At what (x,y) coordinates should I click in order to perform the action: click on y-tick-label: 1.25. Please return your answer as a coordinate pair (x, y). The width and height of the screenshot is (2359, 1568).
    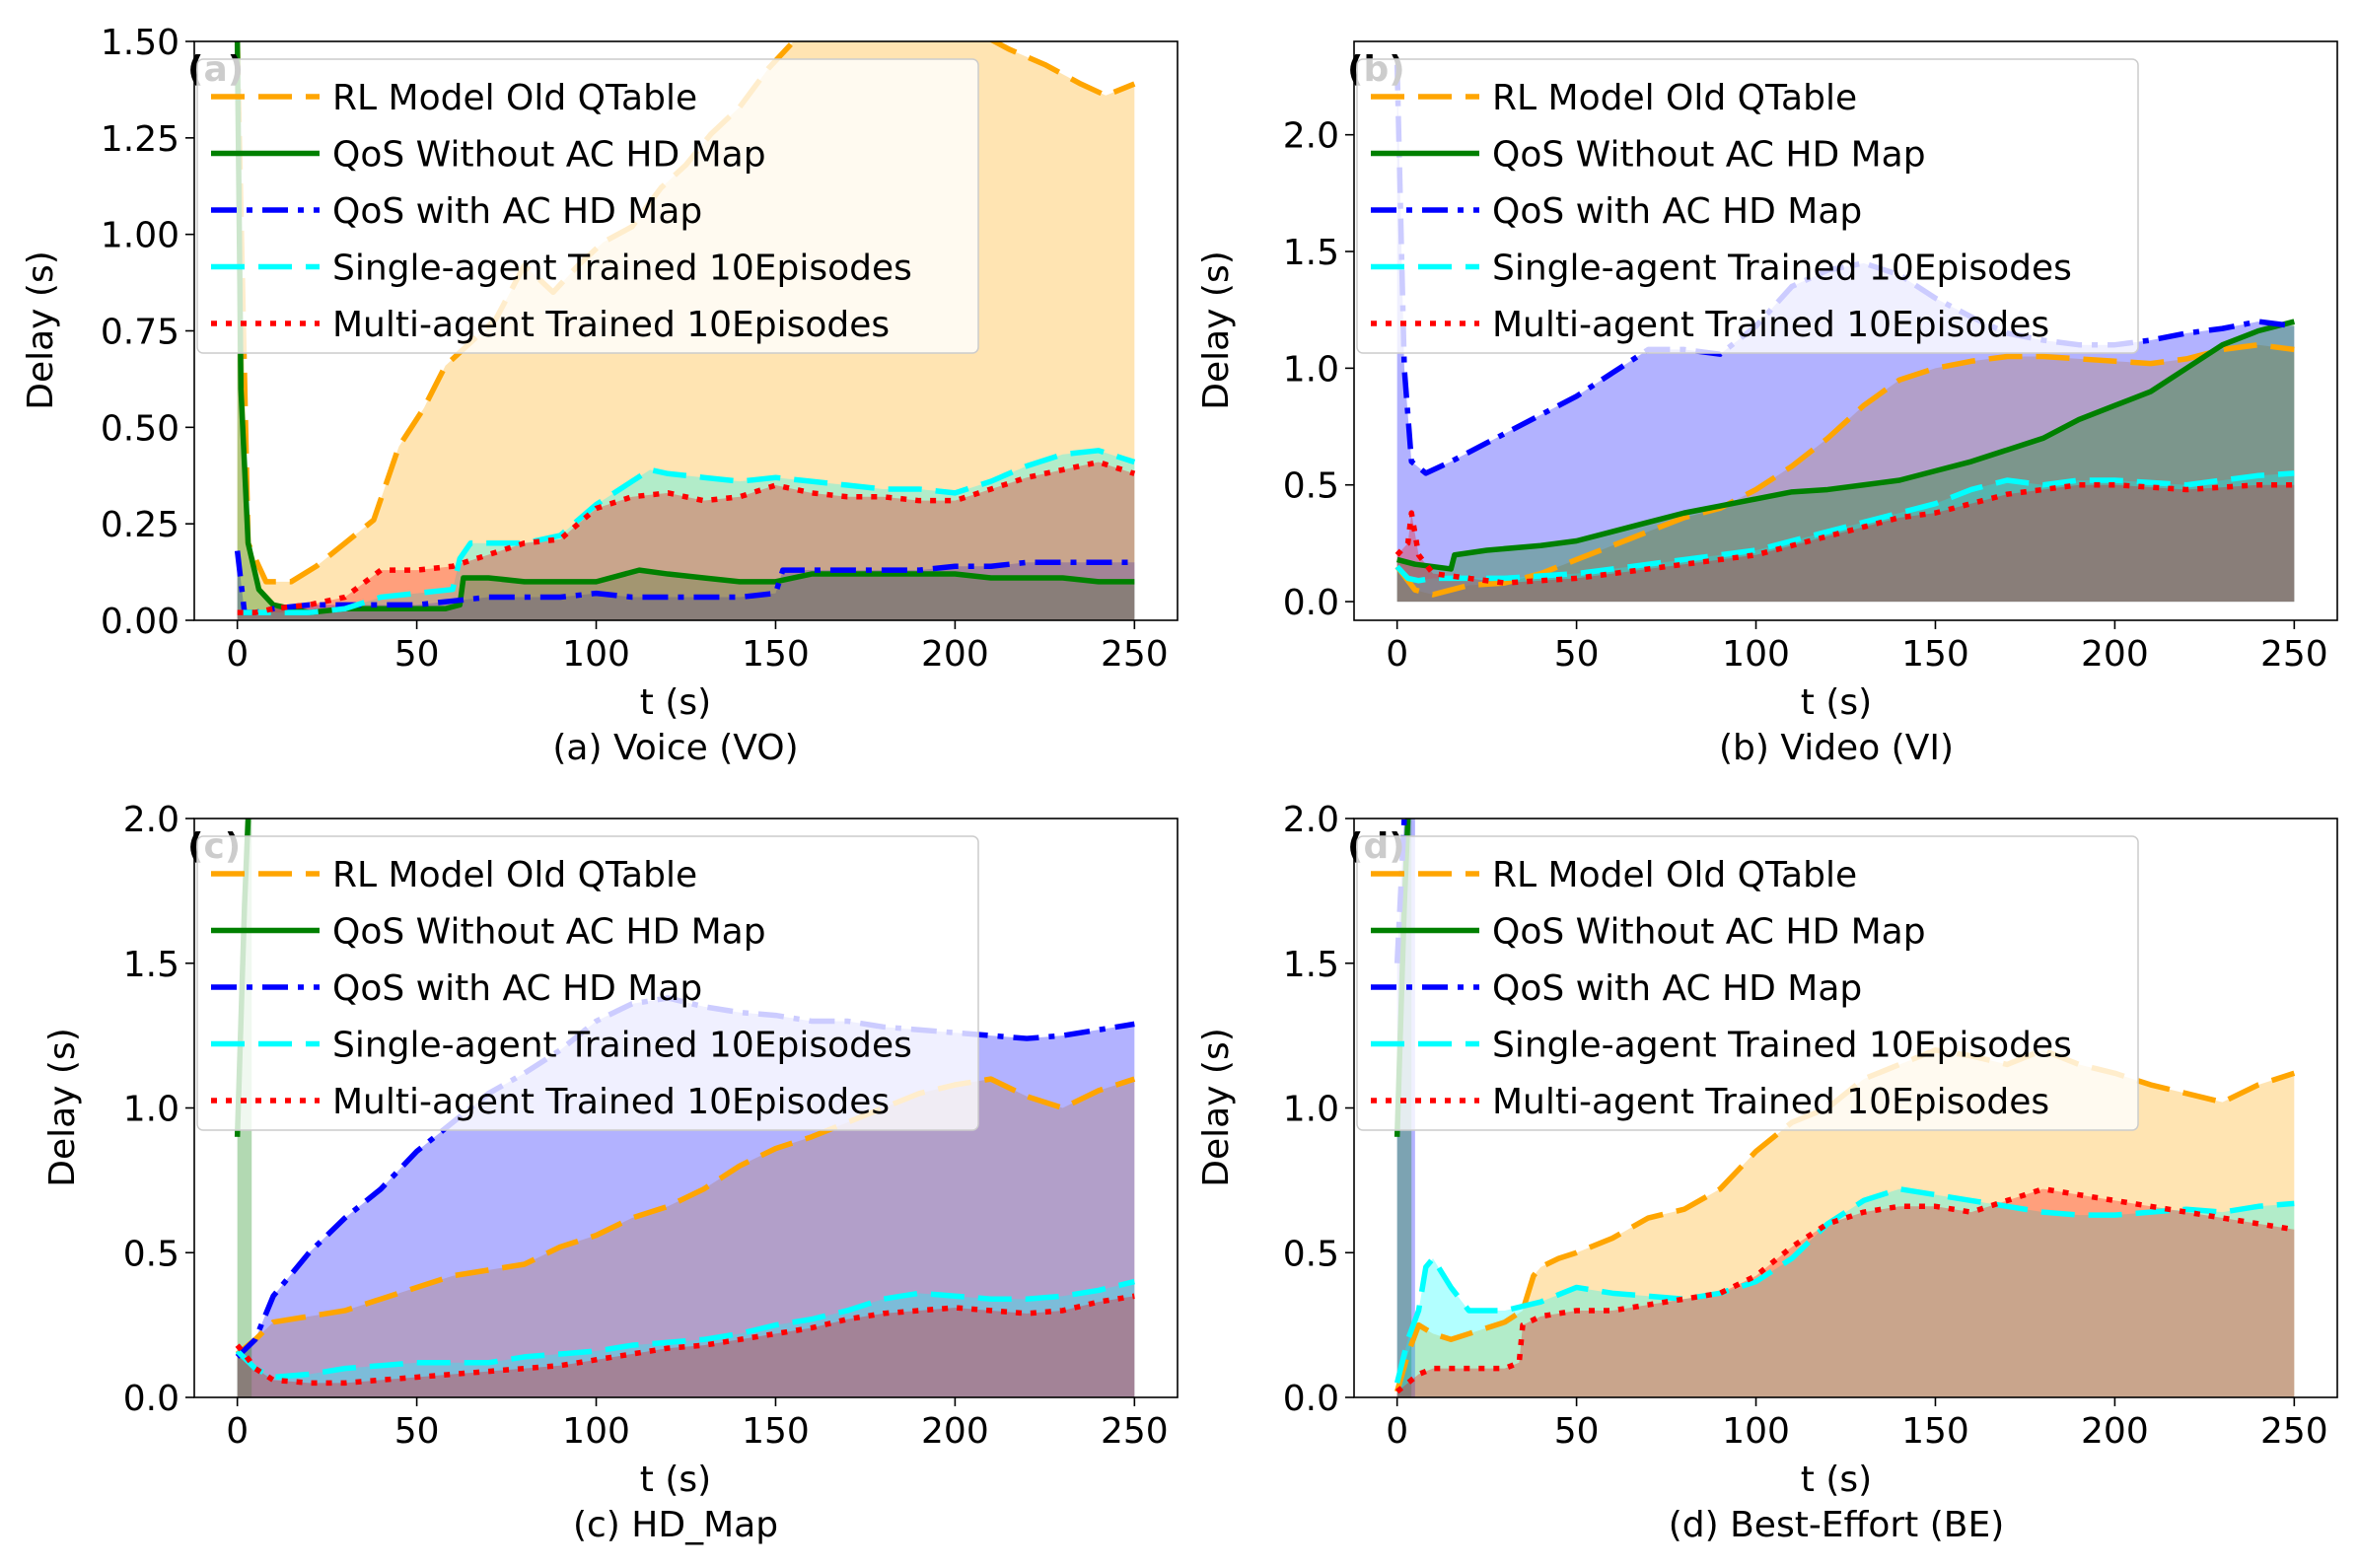
    Looking at the image, I should click on (140, 139).